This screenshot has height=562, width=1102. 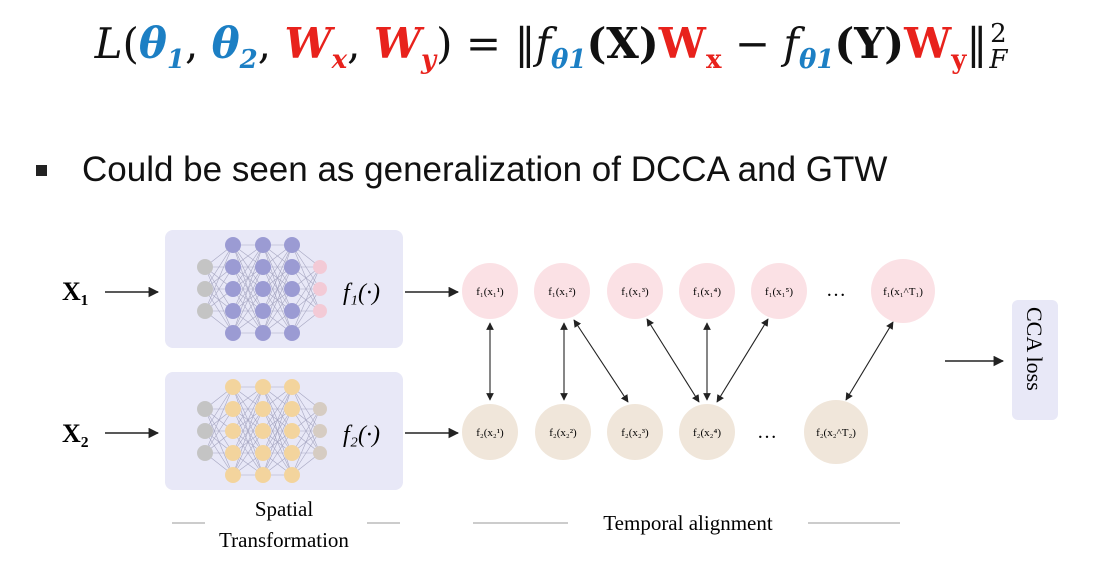 What do you see at coordinates (752, 43) in the screenshot?
I see `formula-minus: −` at bounding box center [752, 43].